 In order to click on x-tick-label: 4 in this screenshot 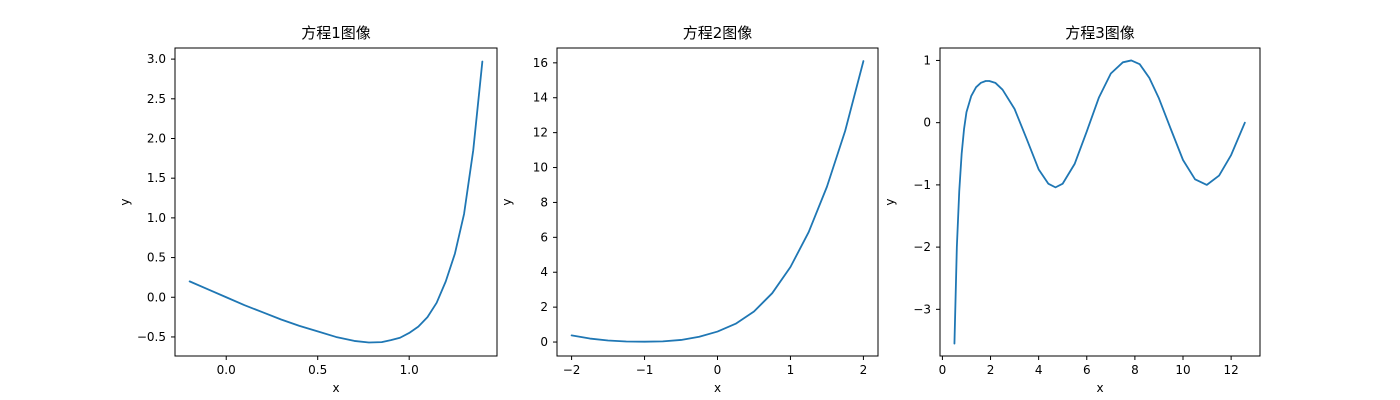, I will do `click(1039, 370)`.